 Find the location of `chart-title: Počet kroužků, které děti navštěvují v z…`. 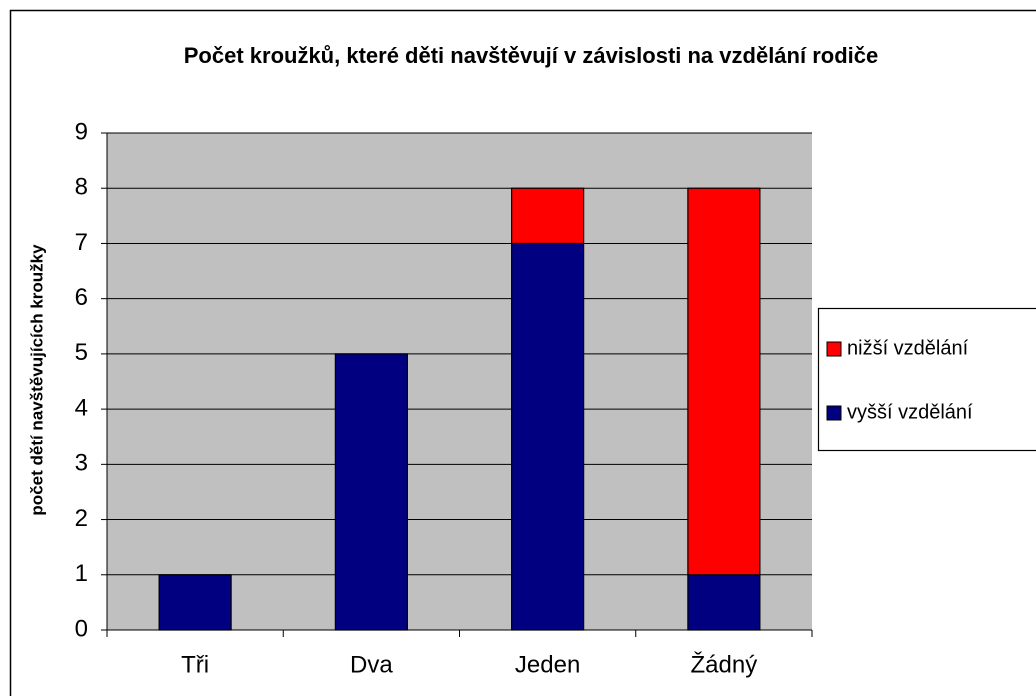

chart-title: Počet kroužků, které děti navštěvují v z… is located at coordinates (531, 55).